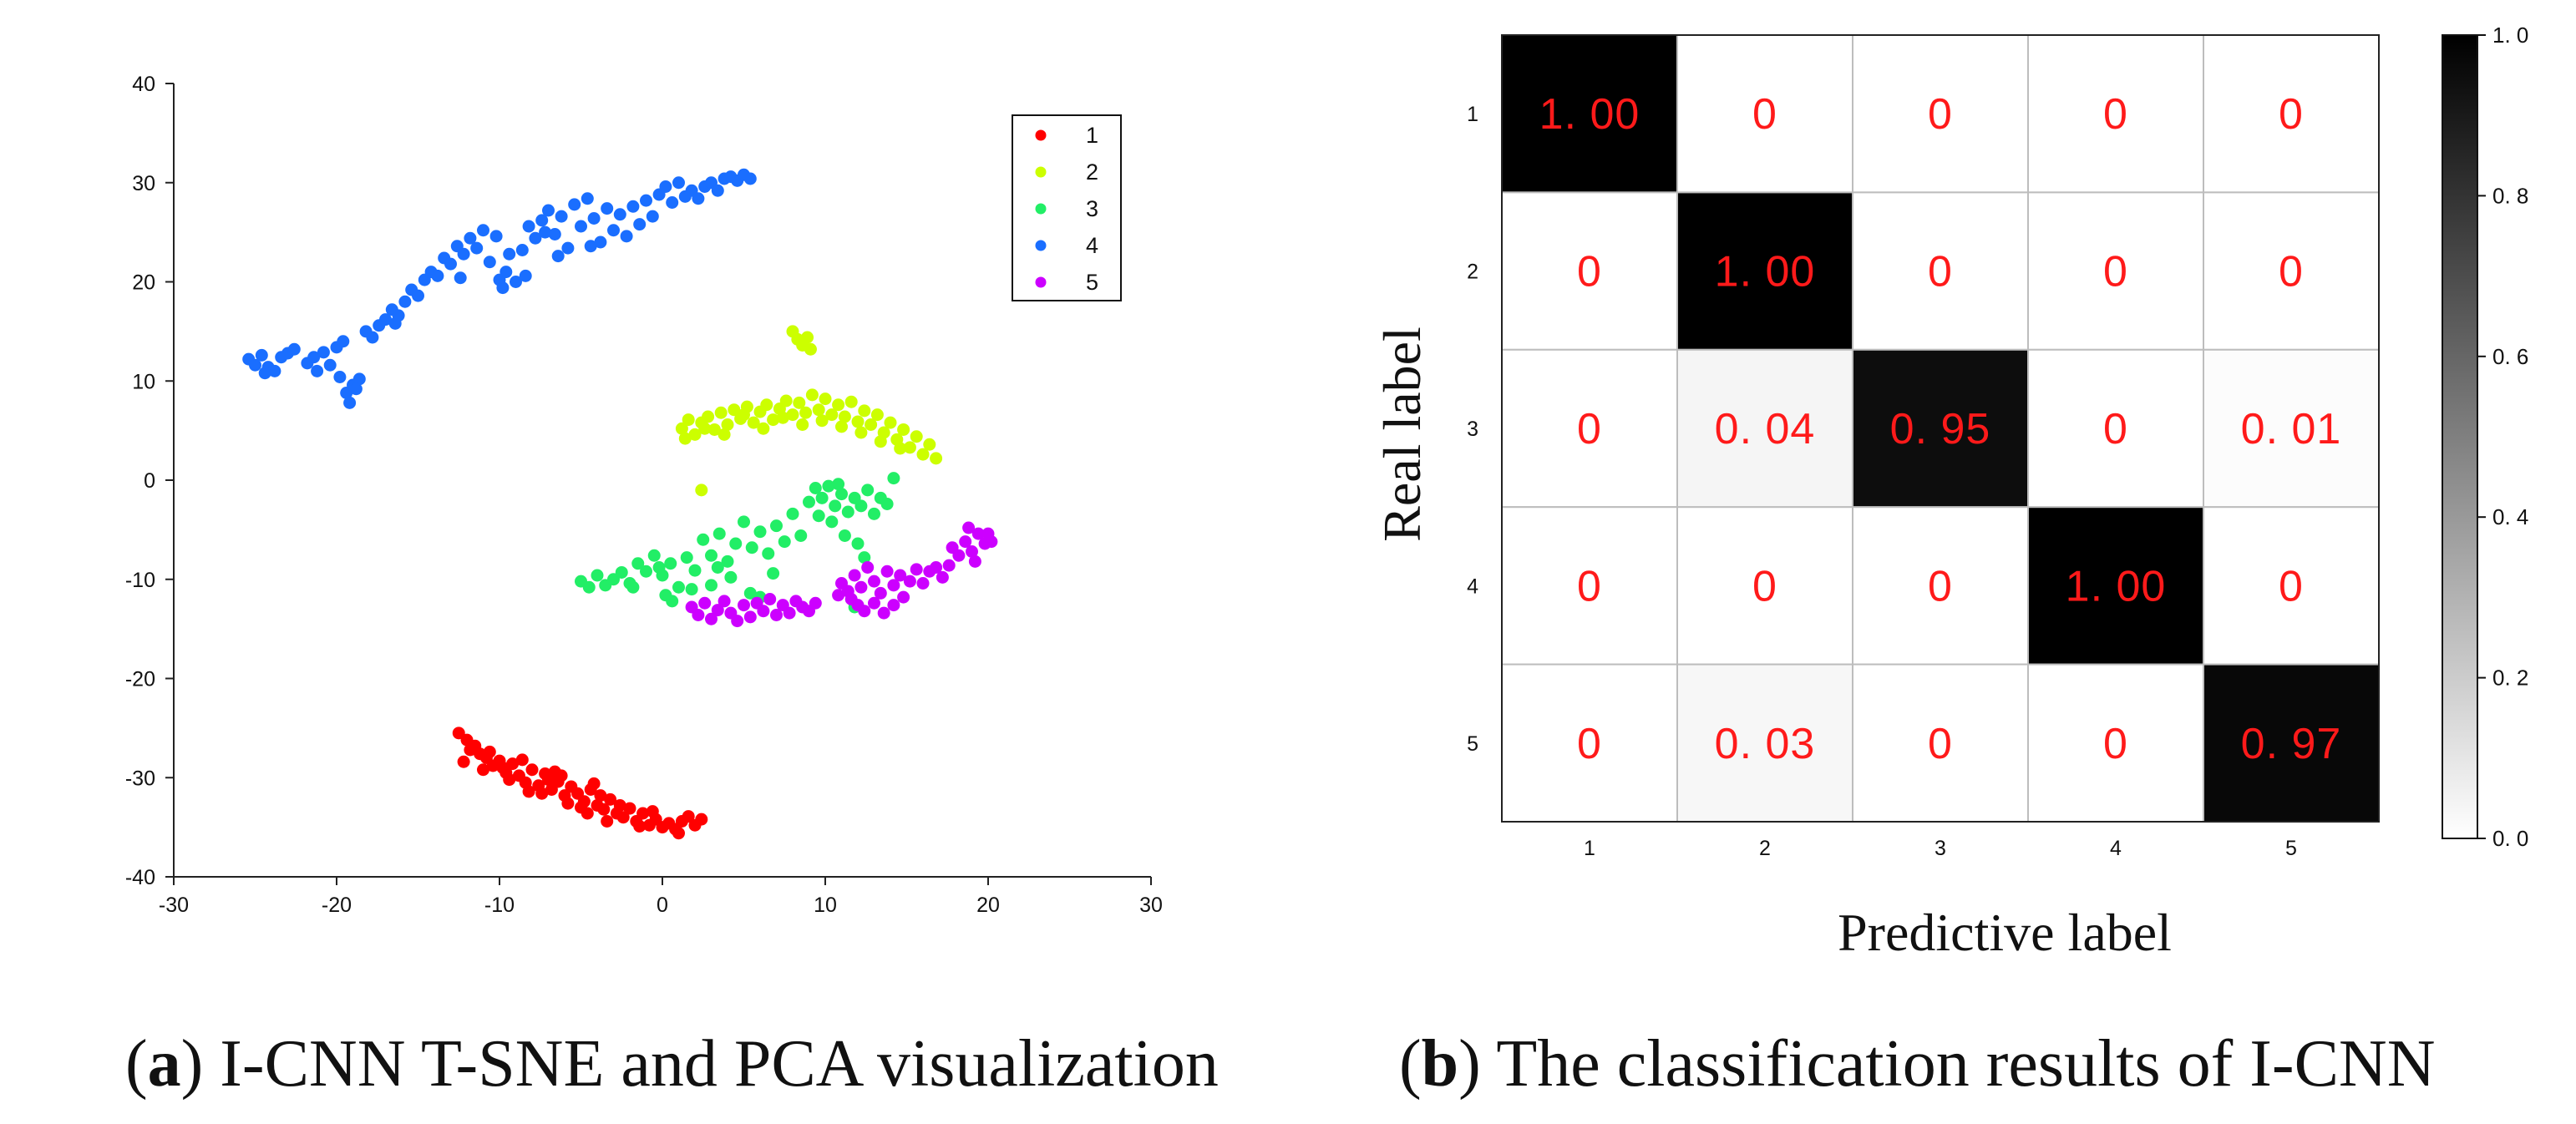 The height and width of the screenshot is (1124, 2576). I want to click on y-axis-title: Real label, so click(1402, 435).